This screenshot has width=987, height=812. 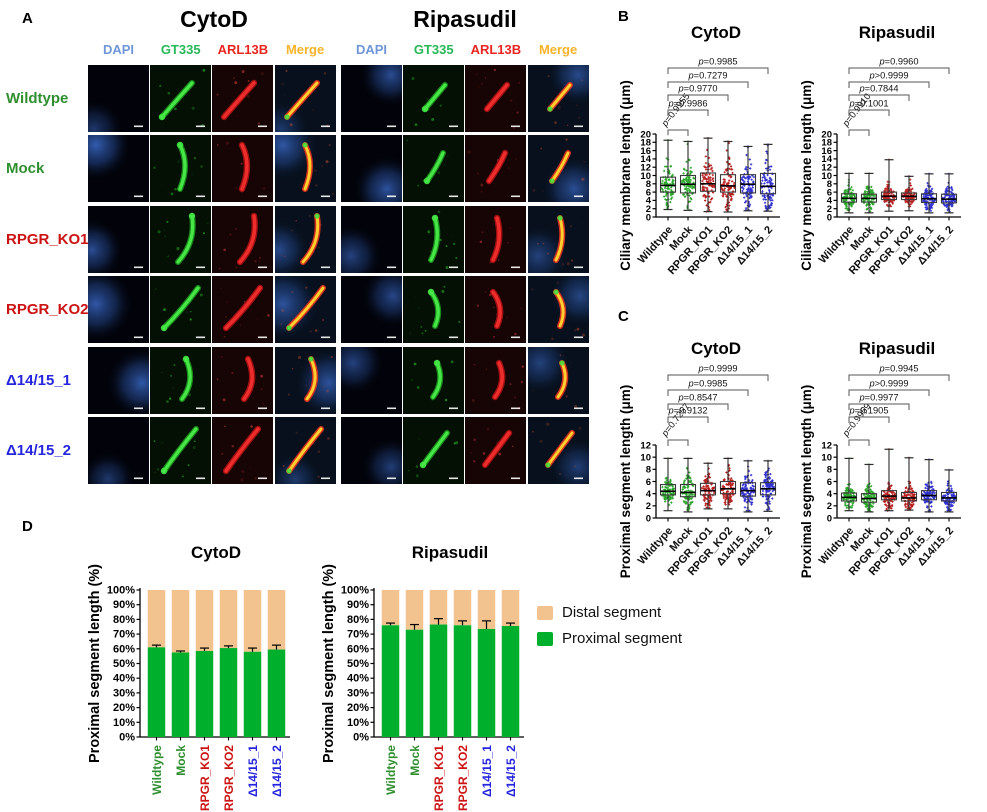 I want to click on legend-swatch-proximal, so click(x=545, y=638).